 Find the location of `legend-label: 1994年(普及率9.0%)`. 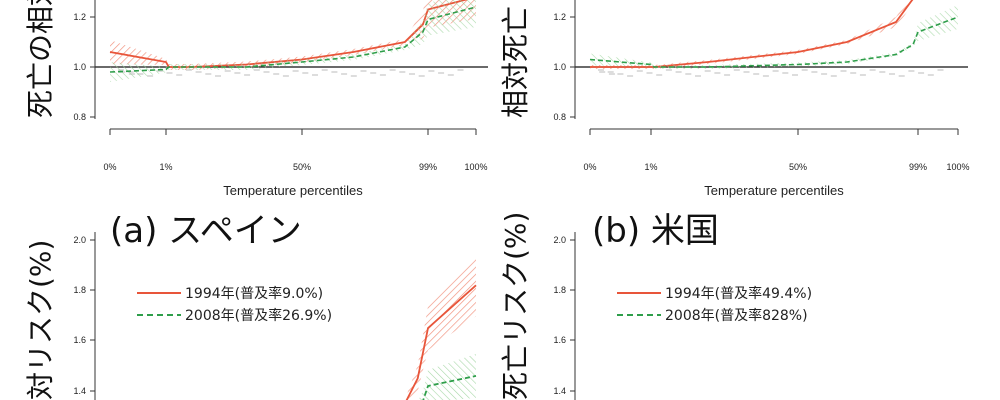

legend-label: 1994年(普及率9.0%) is located at coordinates (254, 293).